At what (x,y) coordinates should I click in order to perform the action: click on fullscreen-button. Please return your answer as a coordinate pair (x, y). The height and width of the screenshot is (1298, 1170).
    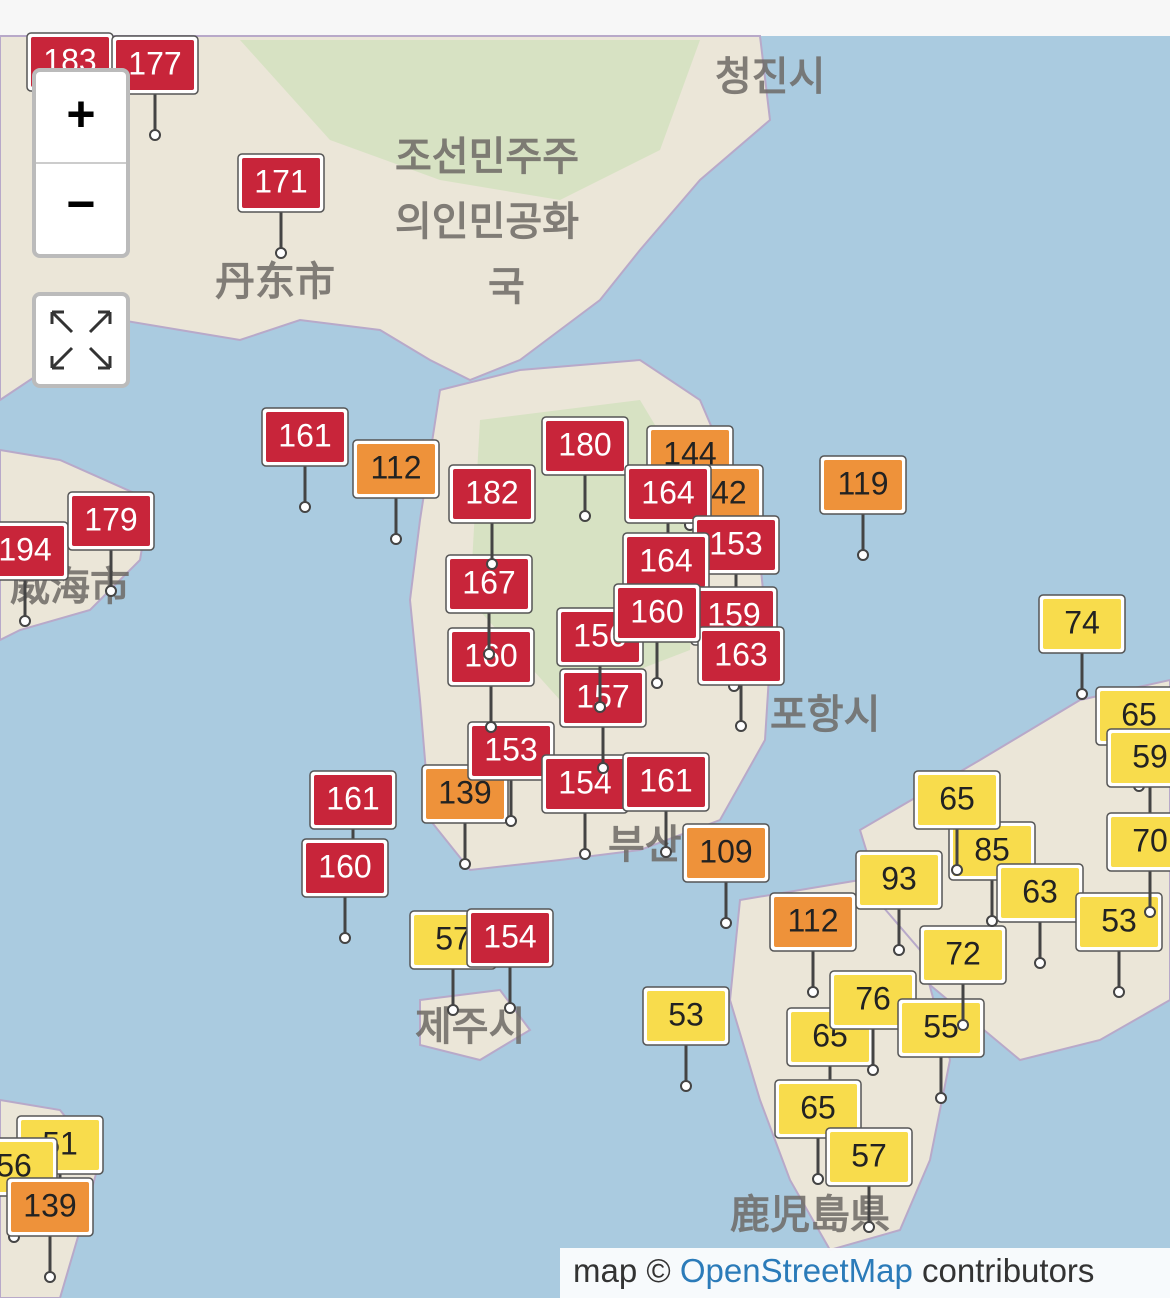
    Looking at the image, I should click on (81, 340).